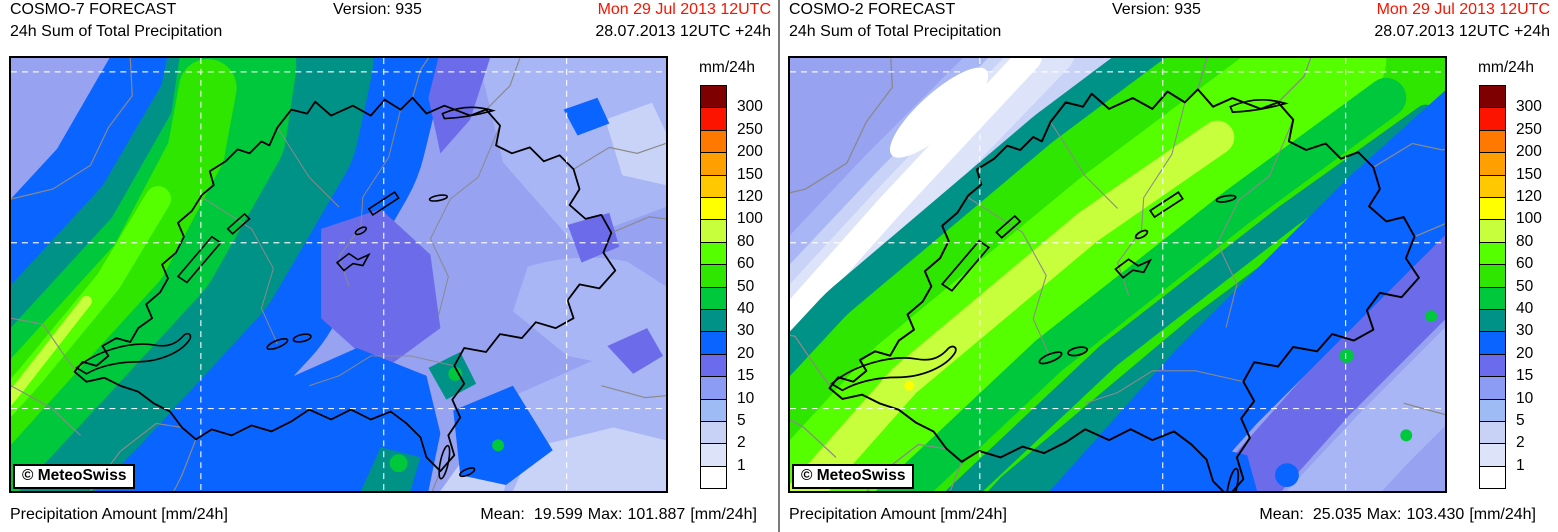  Describe the element at coordinates (558, 514) in the screenshot. I see `mean-value: 19.599` at that location.